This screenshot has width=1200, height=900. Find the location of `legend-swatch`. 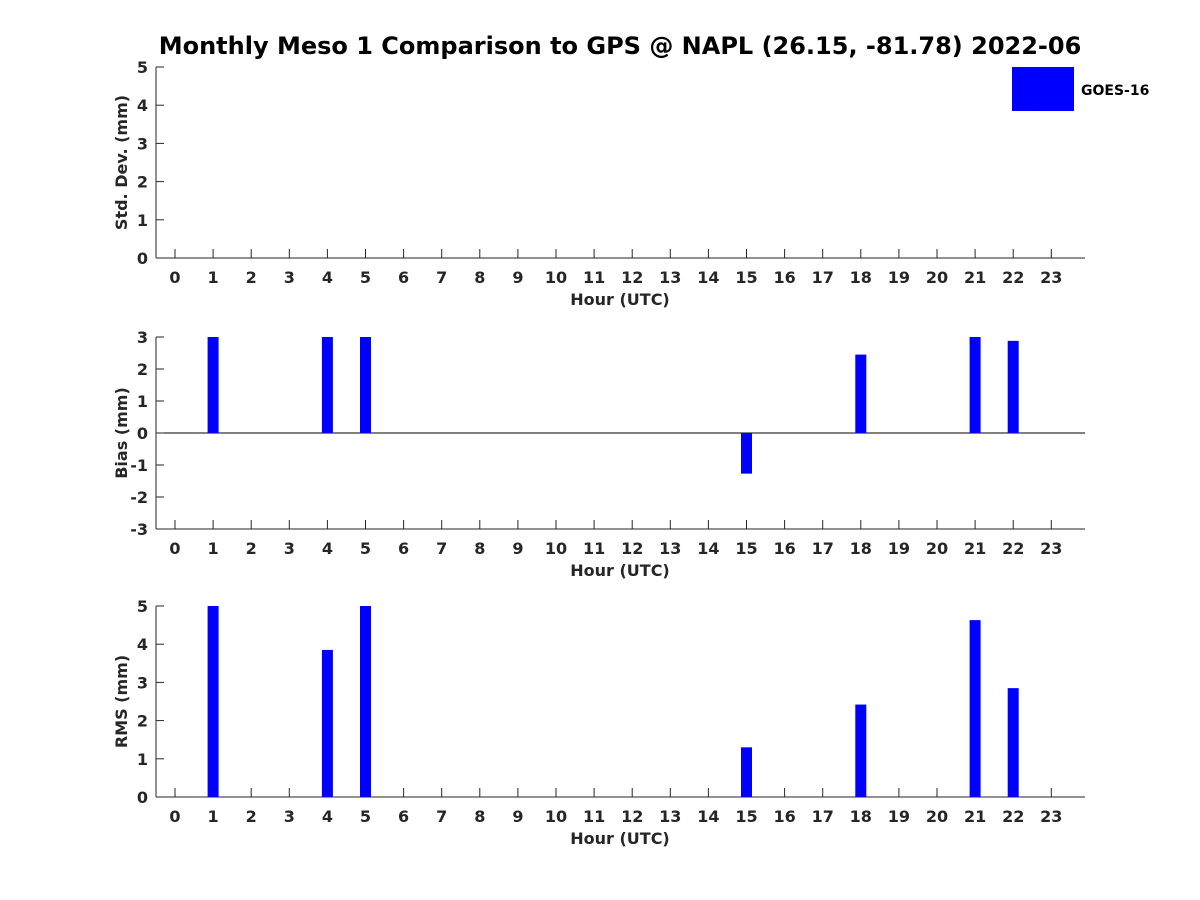

legend-swatch is located at coordinates (1043, 89).